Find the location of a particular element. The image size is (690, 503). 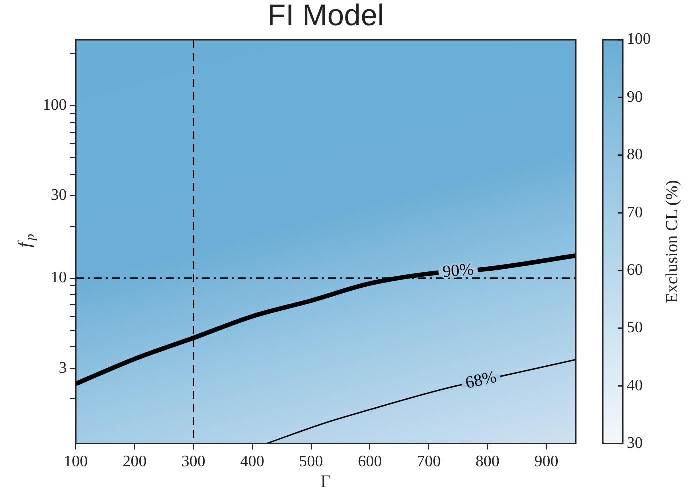

y-tick-label: 30 is located at coordinates (59, 195).